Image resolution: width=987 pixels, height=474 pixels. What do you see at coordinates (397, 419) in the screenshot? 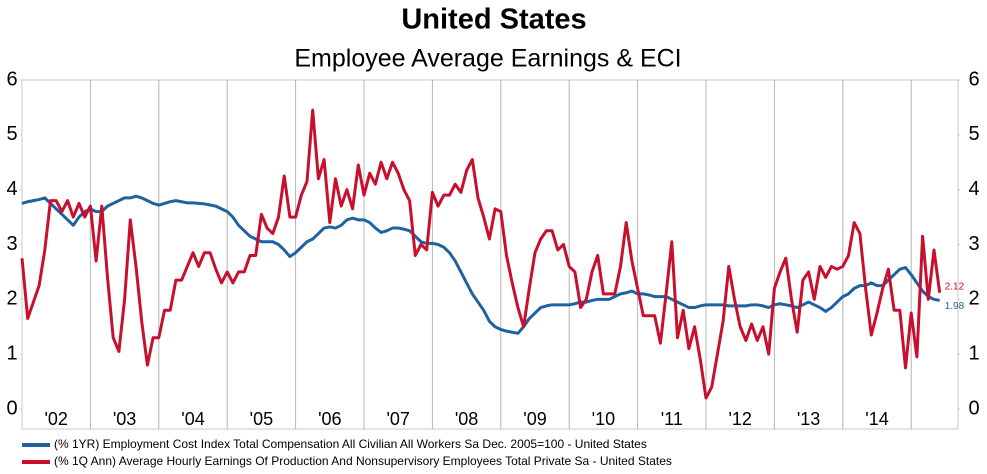
I see `x-tick-label: '07` at bounding box center [397, 419].